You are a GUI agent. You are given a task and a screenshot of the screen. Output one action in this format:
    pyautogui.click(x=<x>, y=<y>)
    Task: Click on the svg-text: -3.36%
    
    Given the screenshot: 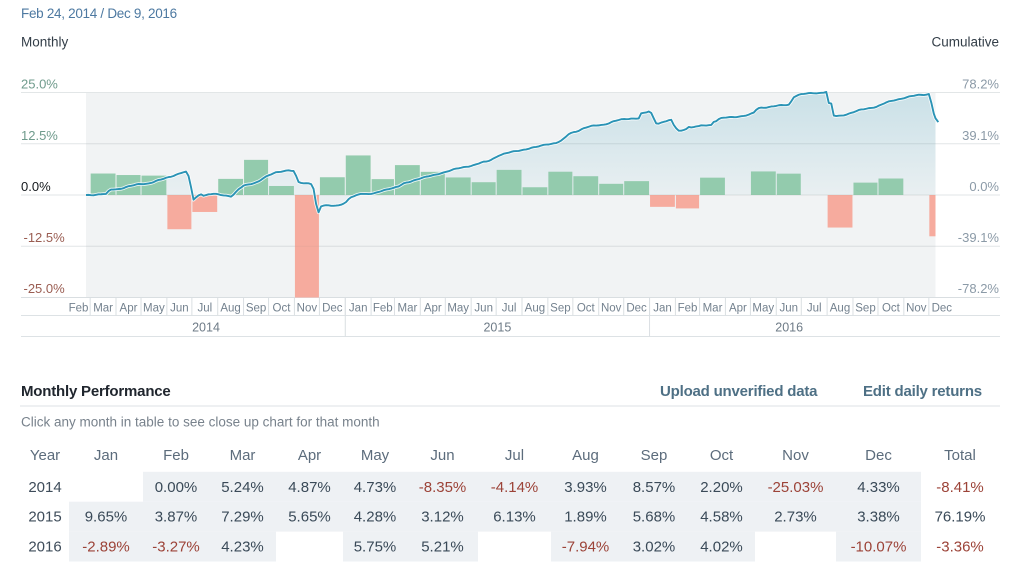 What is the action you would take?
    pyautogui.click(x=960, y=547)
    